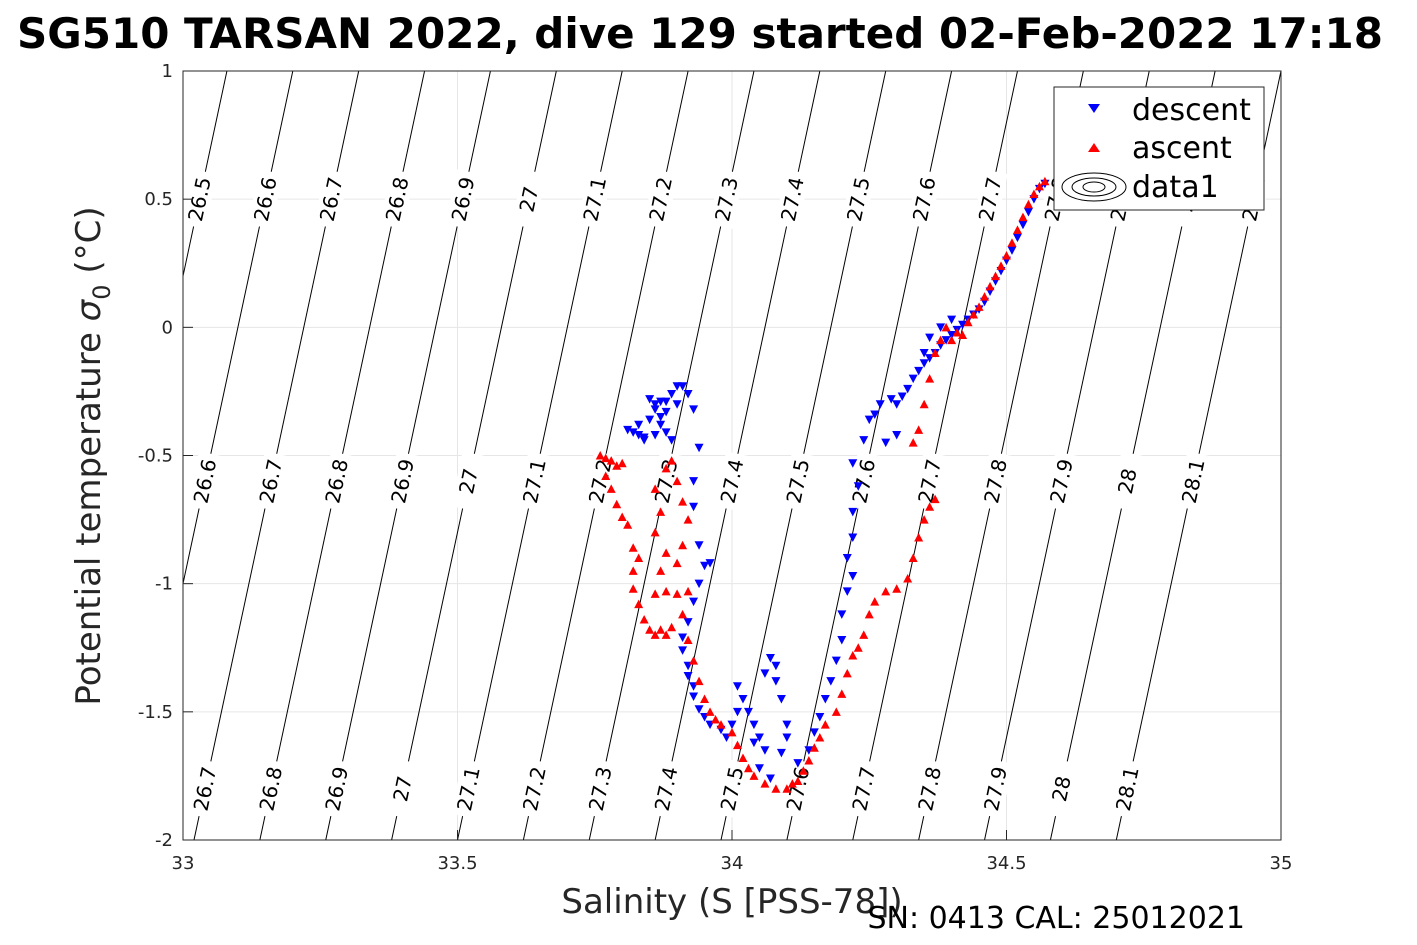 The height and width of the screenshot is (945, 1417). Describe the element at coordinates (1191, 110) in the screenshot. I see `legend-descent-label: descent` at that location.